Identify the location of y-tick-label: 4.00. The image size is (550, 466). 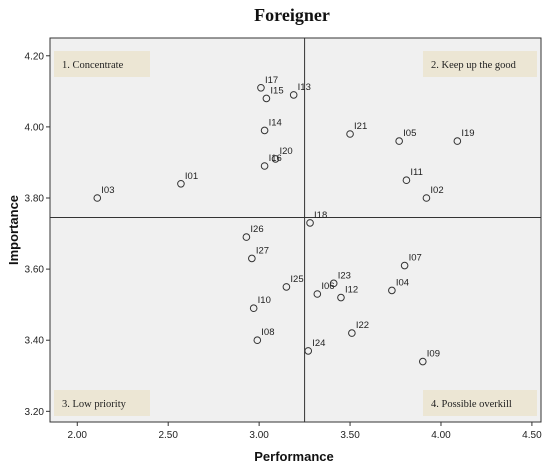
(35, 127).